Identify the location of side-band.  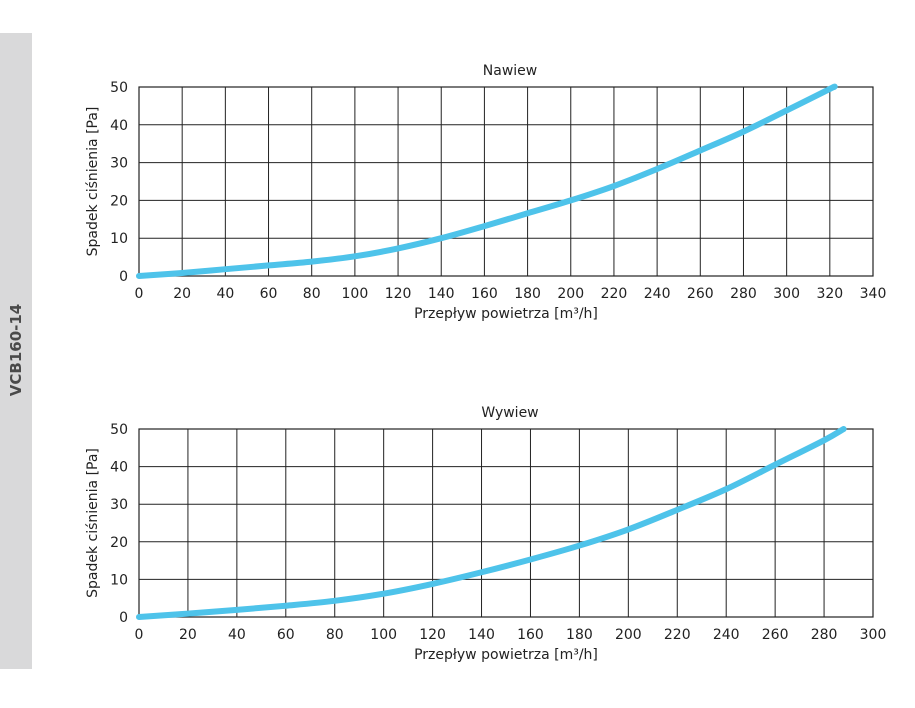
(16, 351).